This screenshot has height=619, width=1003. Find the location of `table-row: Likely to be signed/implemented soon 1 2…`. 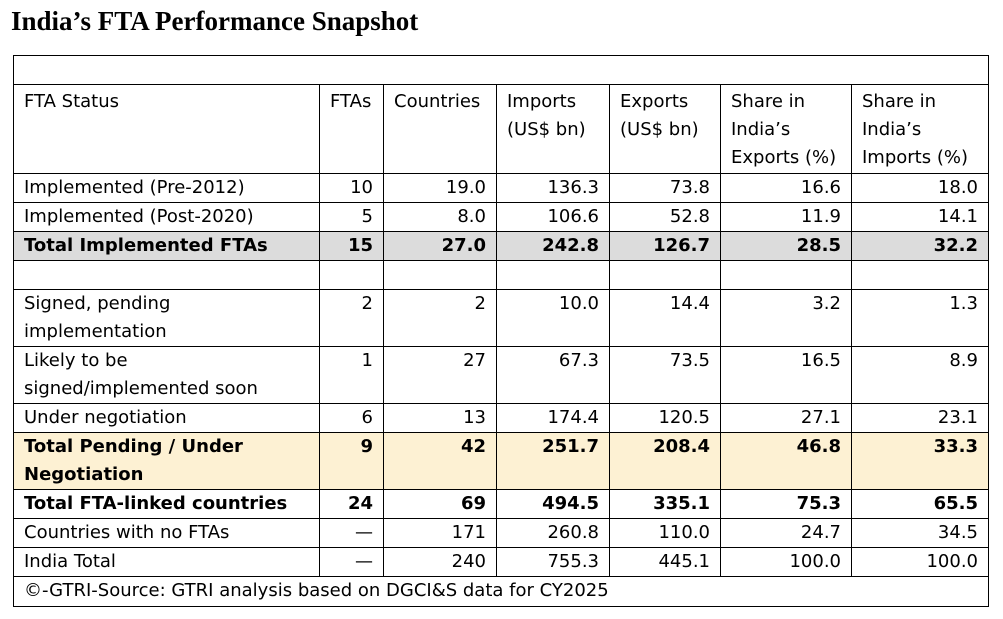

table-row: Likely to be signed/implemented soon 1 2… is located at coordinates (501, 375).